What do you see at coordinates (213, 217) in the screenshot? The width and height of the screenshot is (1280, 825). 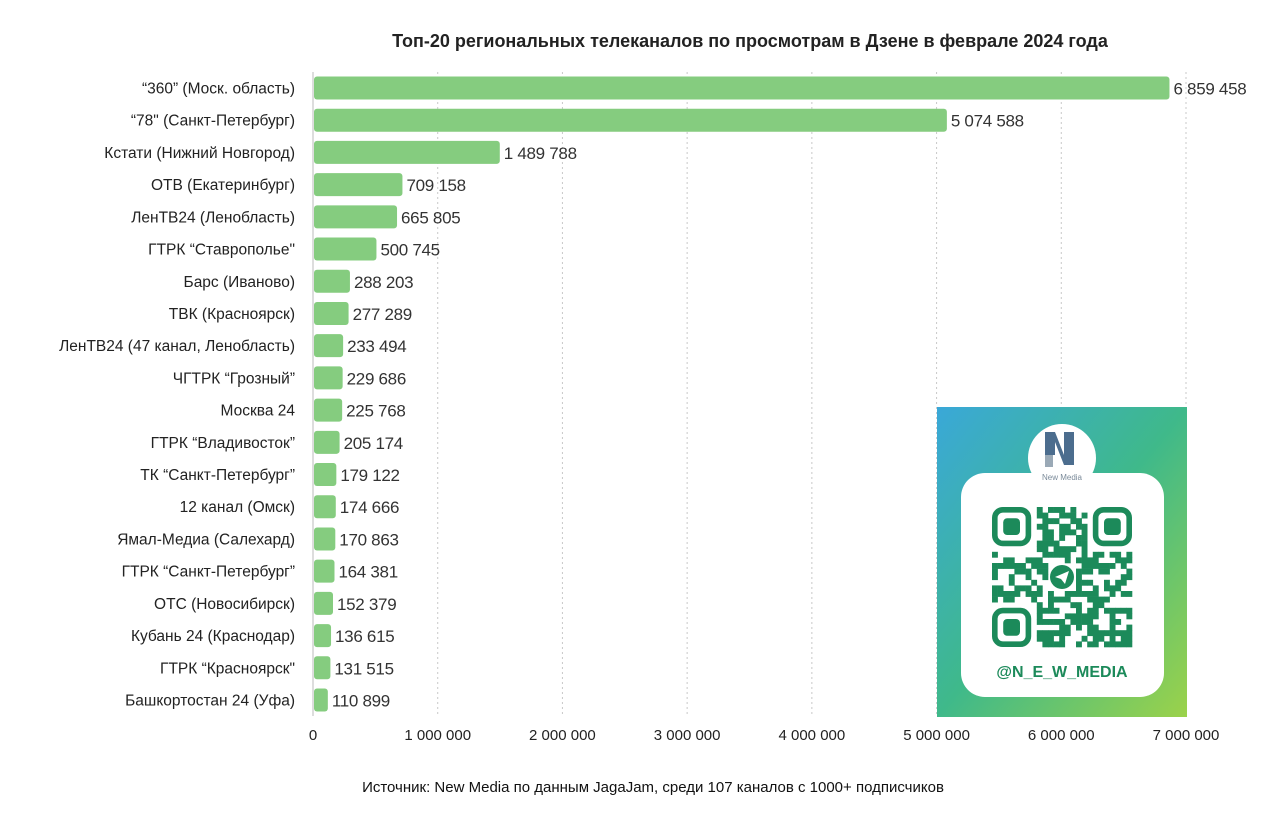 I see `category-label: ЛенТВ24 (Ленобласть)` at bounding box center [213, 217].